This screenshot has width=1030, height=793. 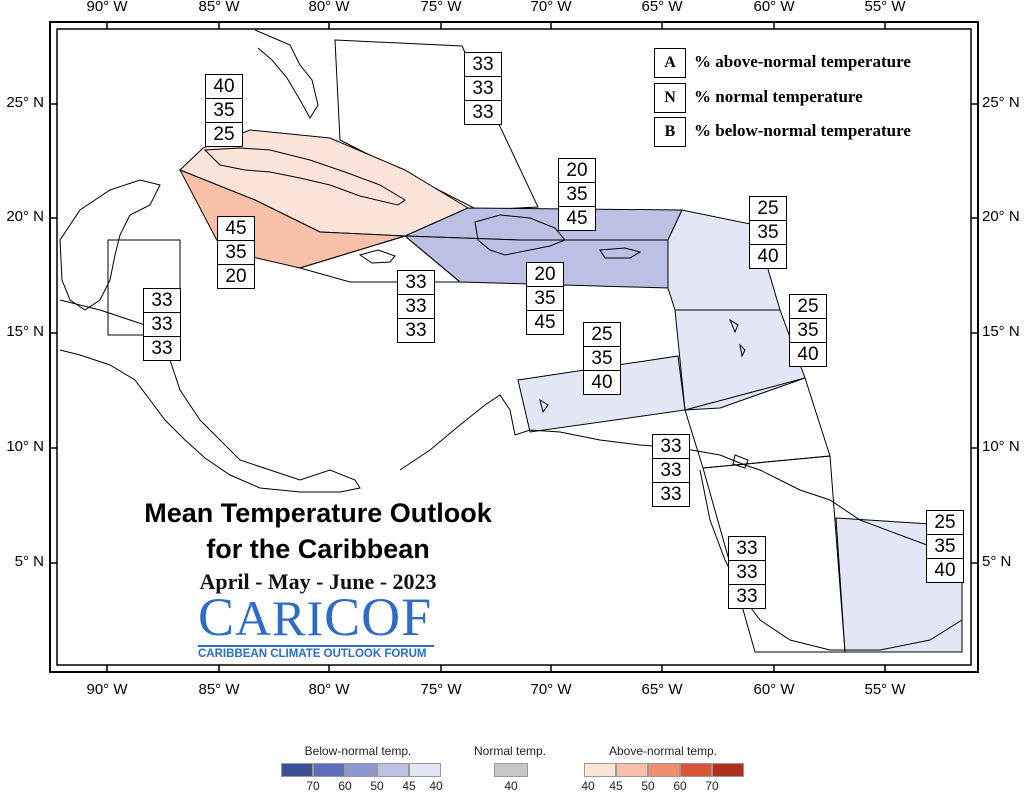 What do you see at coordinates (670, 132) in the screenshot?
I see `legend-key: B` at bounding box center [670, 132].